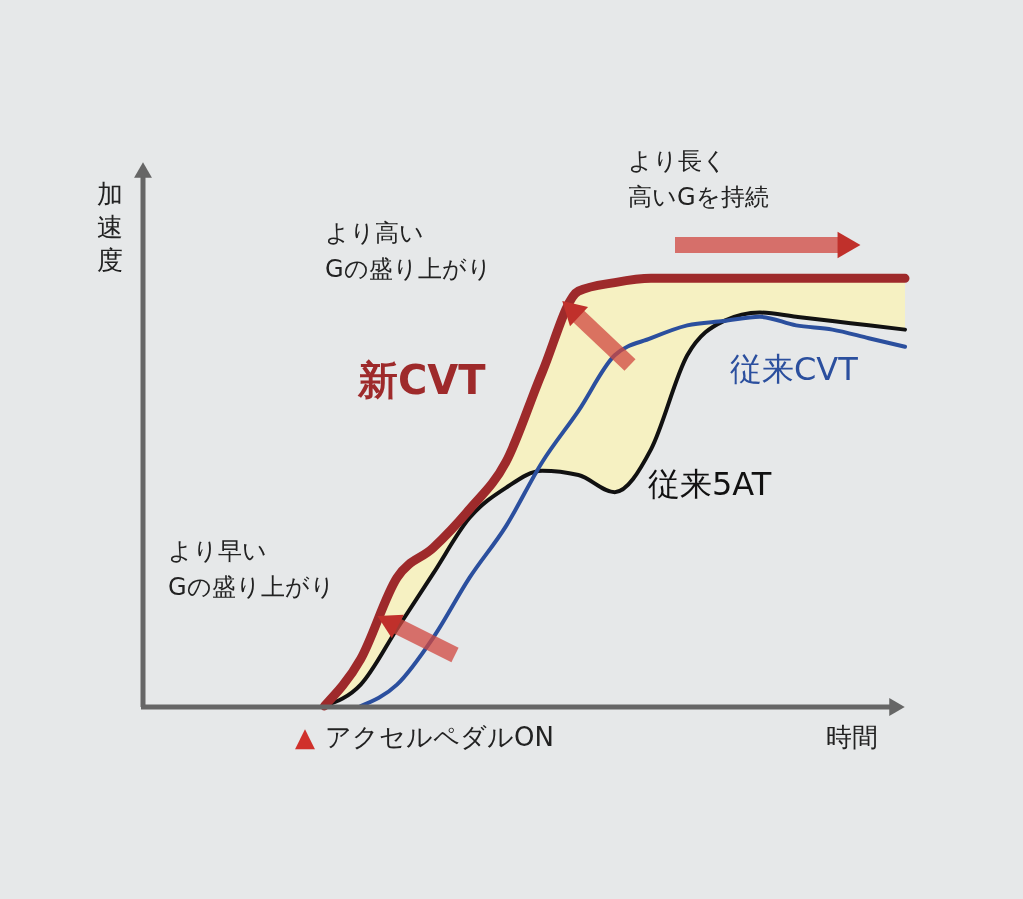 Image resolution: width=1023 pixels, height=899 pixels. I want to click on series-label: 新CVT, so click(422, 380).